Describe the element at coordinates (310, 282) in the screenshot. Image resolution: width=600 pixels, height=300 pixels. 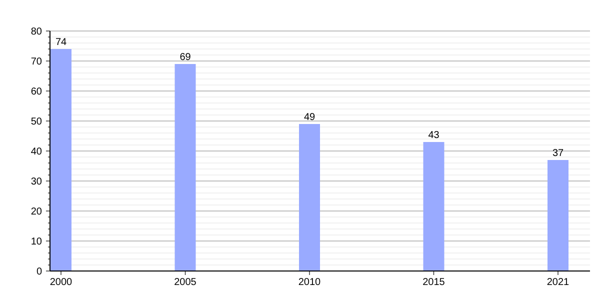
I see `x-tick-label: 2010` at that location.